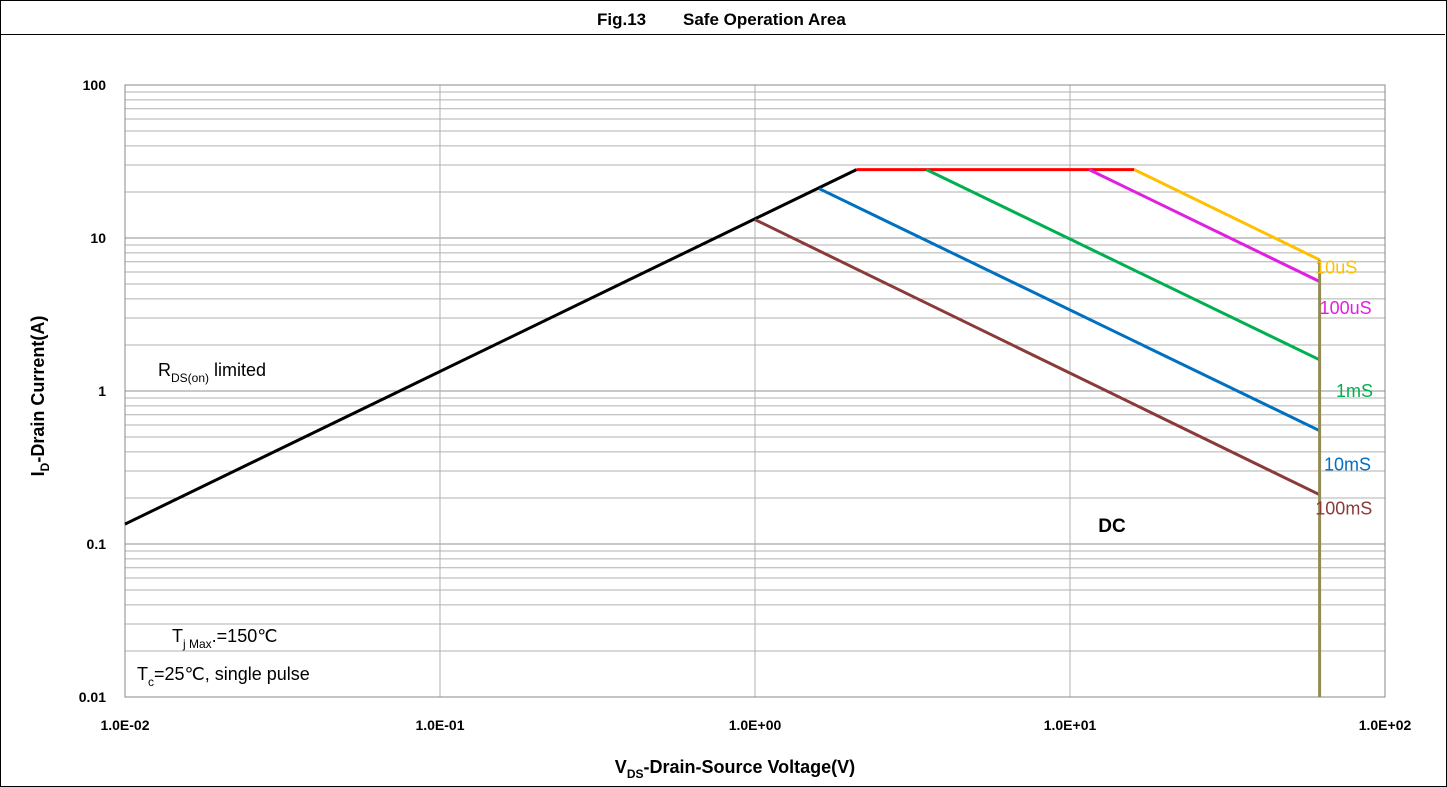 This screenshot has height=787, width=1447. What do you see at coordinates (749, 767) in the screenshot?
I see `x-axis-label-rest: -Drain-Source Voltage(V)` at bounding box center [749, 767].